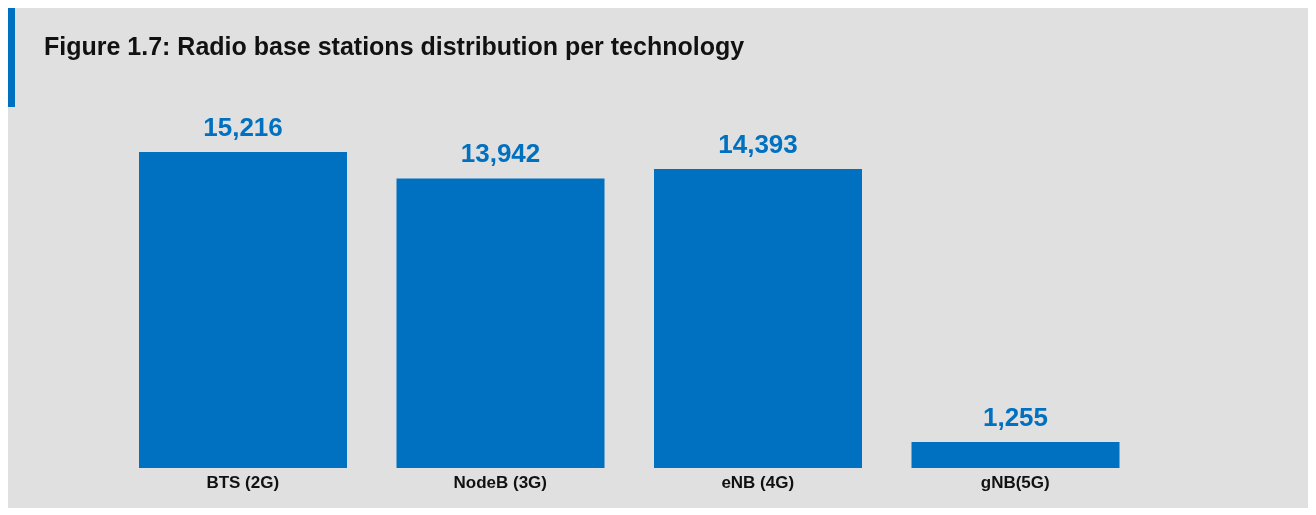  I want to click on x-tick-label: gNB(5G), so click(1015, 483).